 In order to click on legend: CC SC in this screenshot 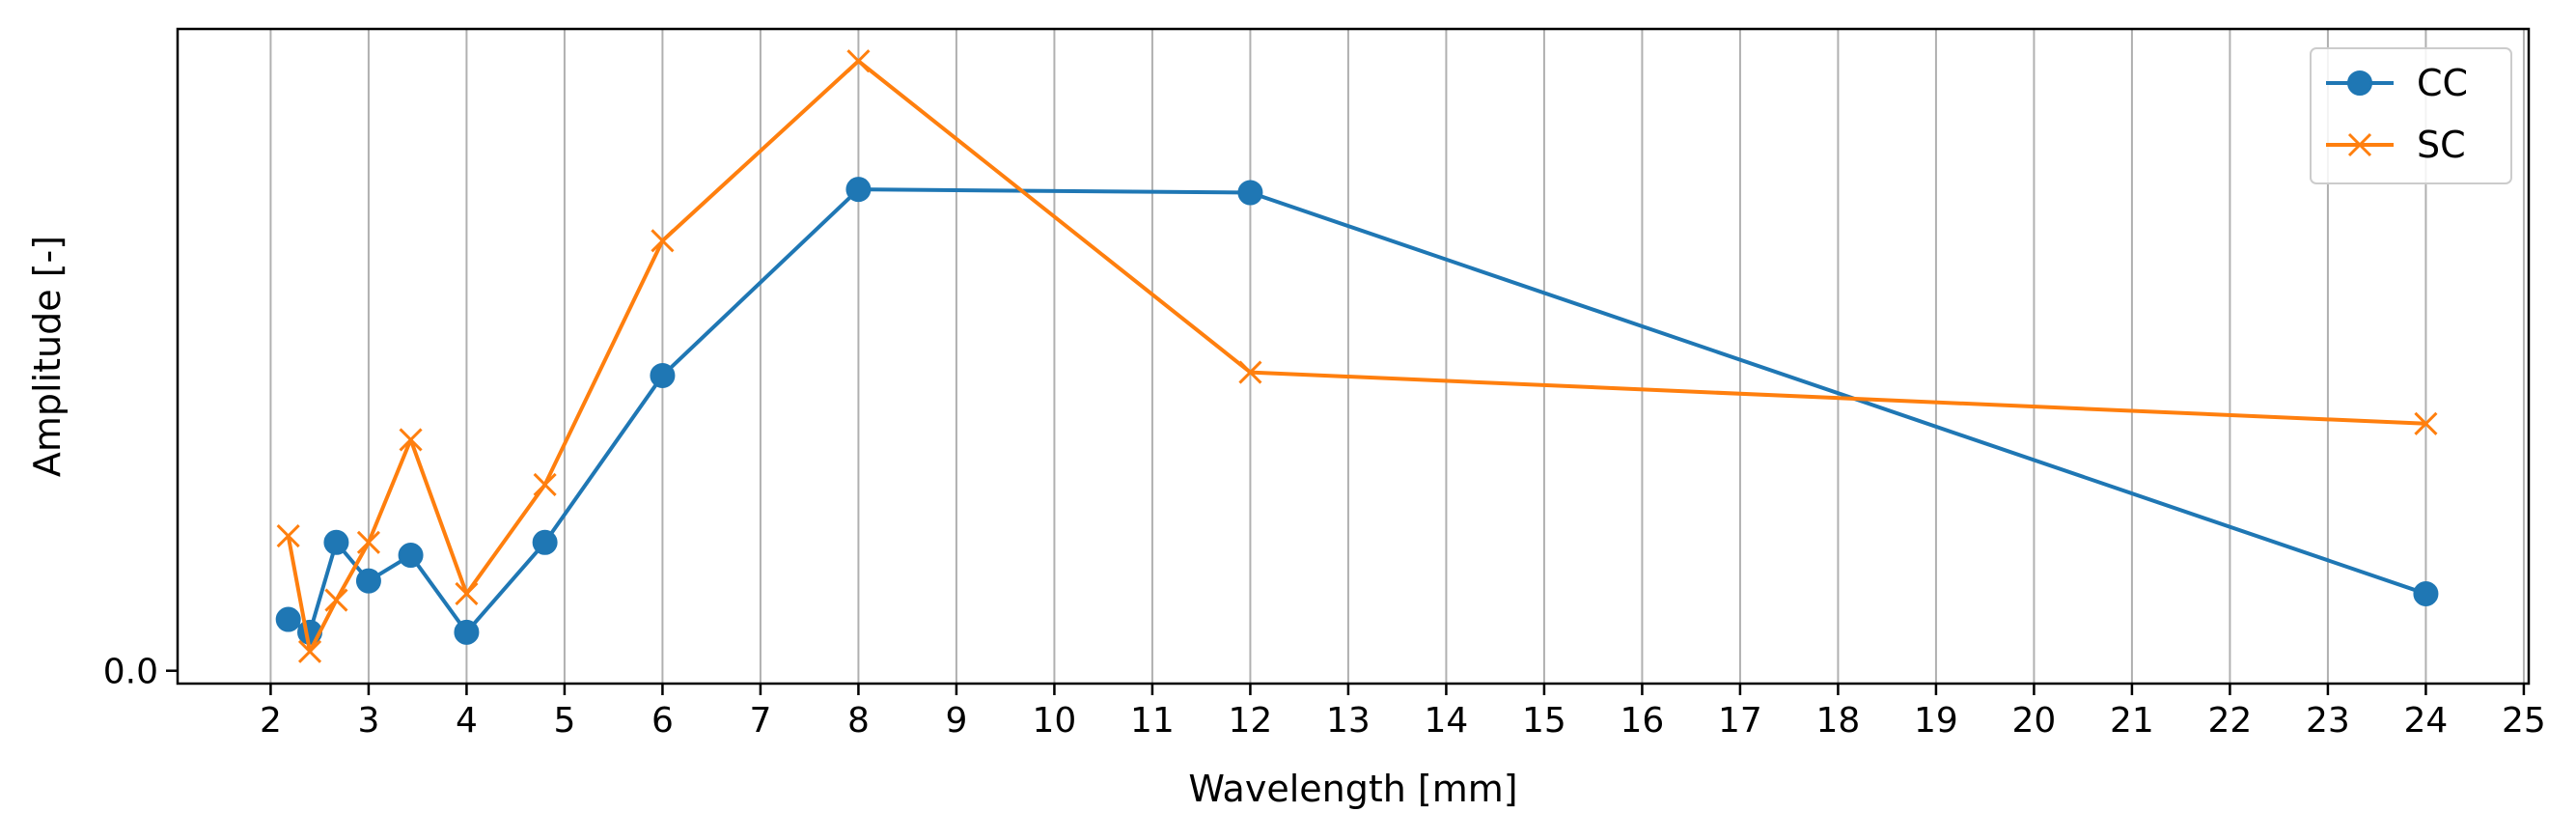, I will do `click(2411, 116)`.